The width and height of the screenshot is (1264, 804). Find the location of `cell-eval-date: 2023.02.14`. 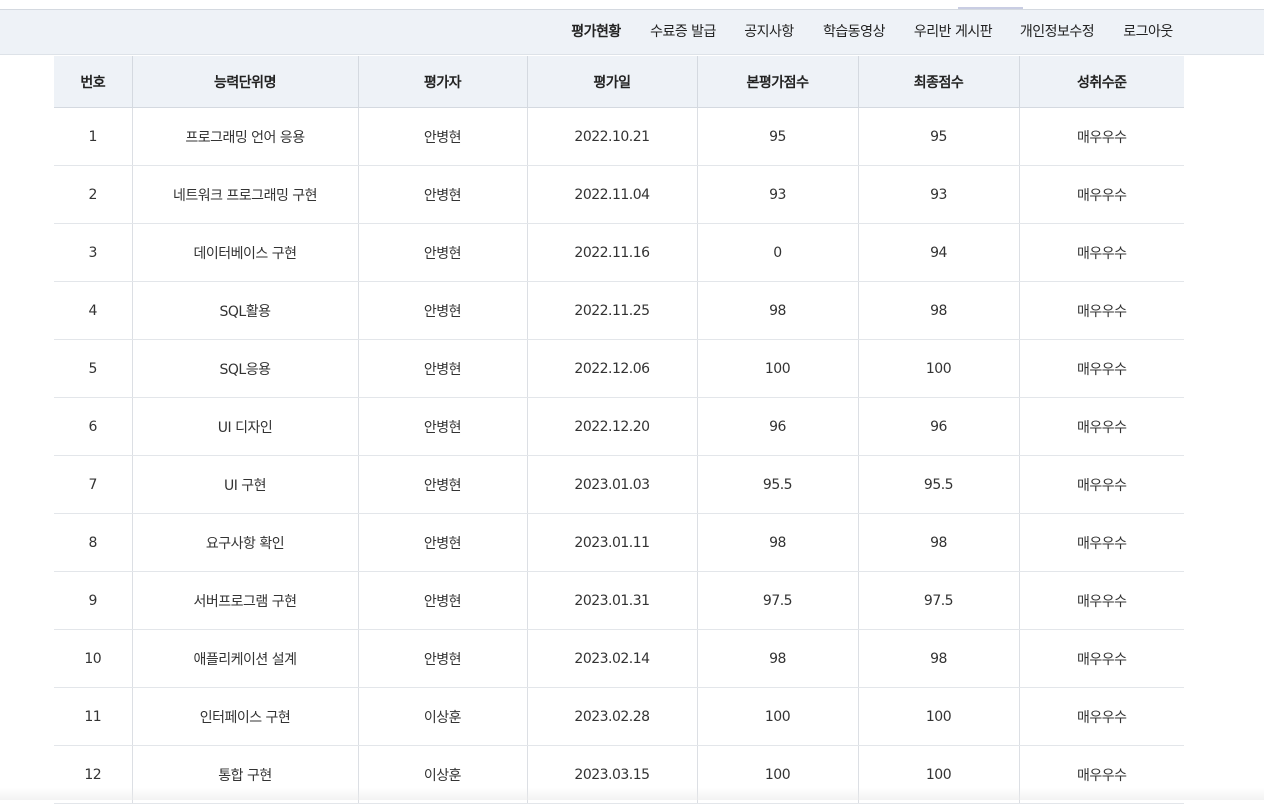

cell-eval-date: 2023.02.14 is located at coordinates (611, 658).